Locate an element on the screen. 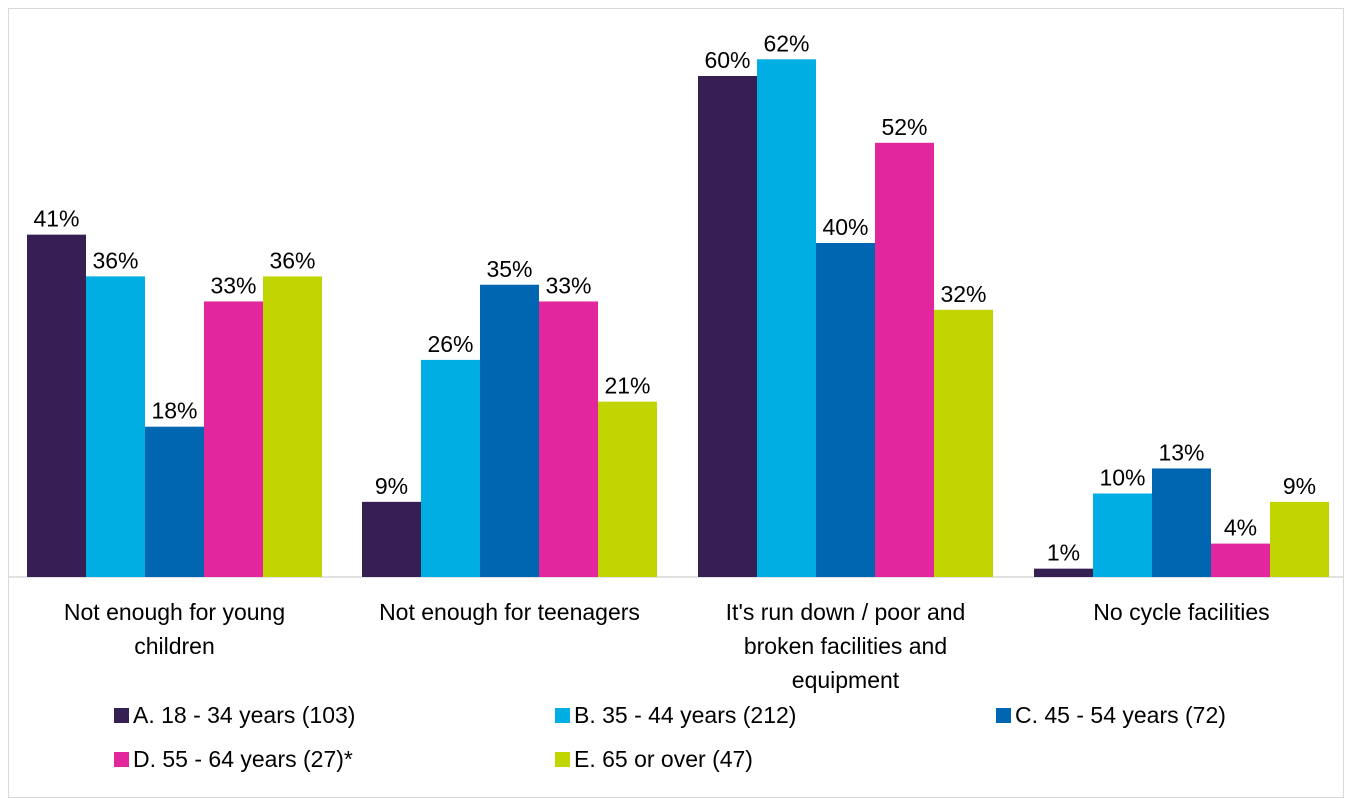  data-label: 10% is located at coordinates (1122, 478).